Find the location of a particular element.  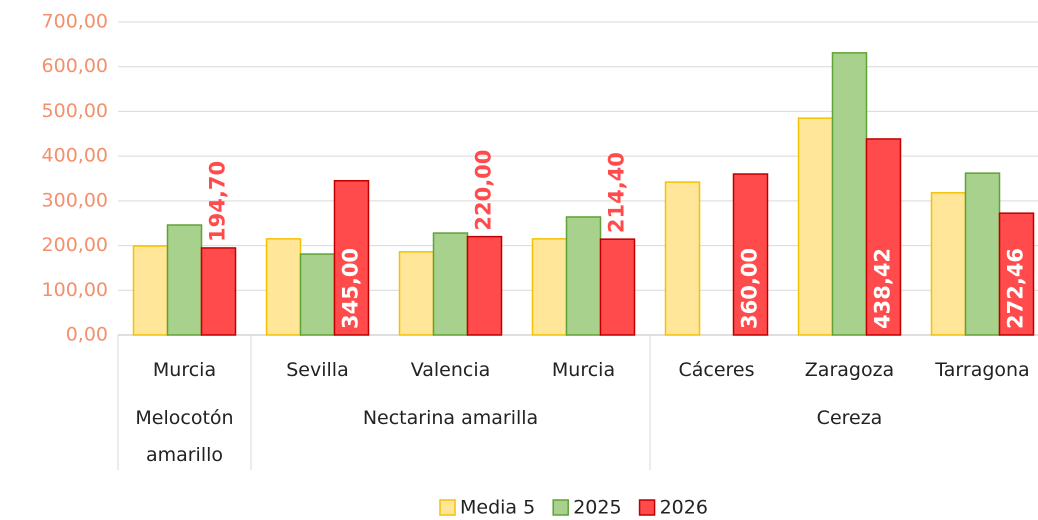

x-tick-label: Zaragoza is located at coordinates (849, 370).